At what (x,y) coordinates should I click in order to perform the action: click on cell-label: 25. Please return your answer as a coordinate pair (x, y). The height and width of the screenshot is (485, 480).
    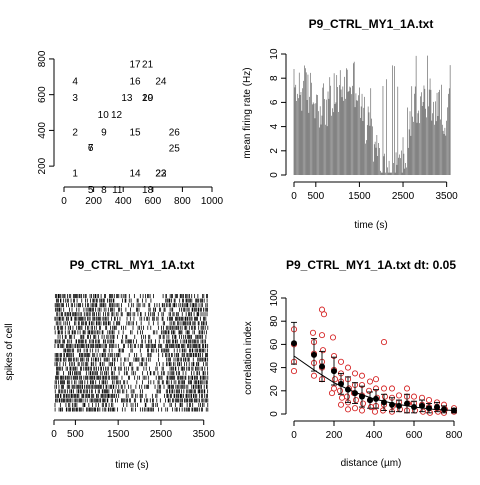
    Looking at the image, I should click on (175, 148).